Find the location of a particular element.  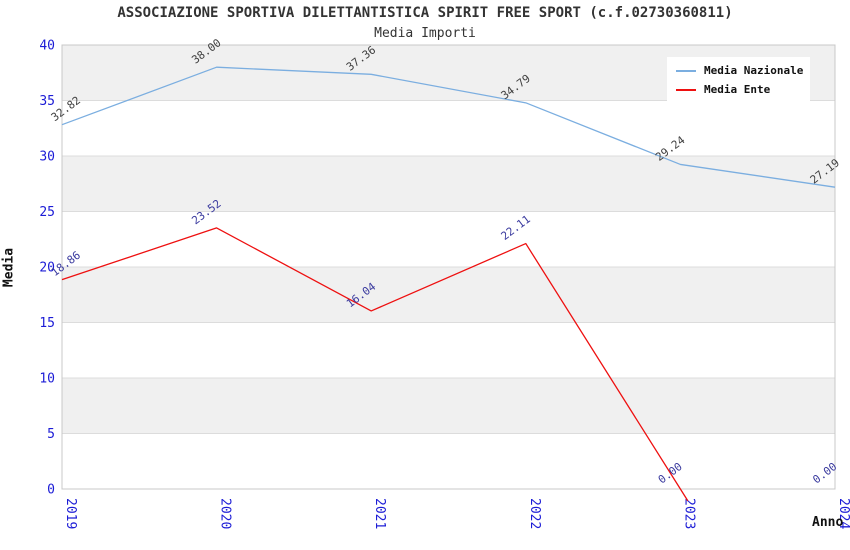

y-axis-label: Media is located at coordinates (9, 267).